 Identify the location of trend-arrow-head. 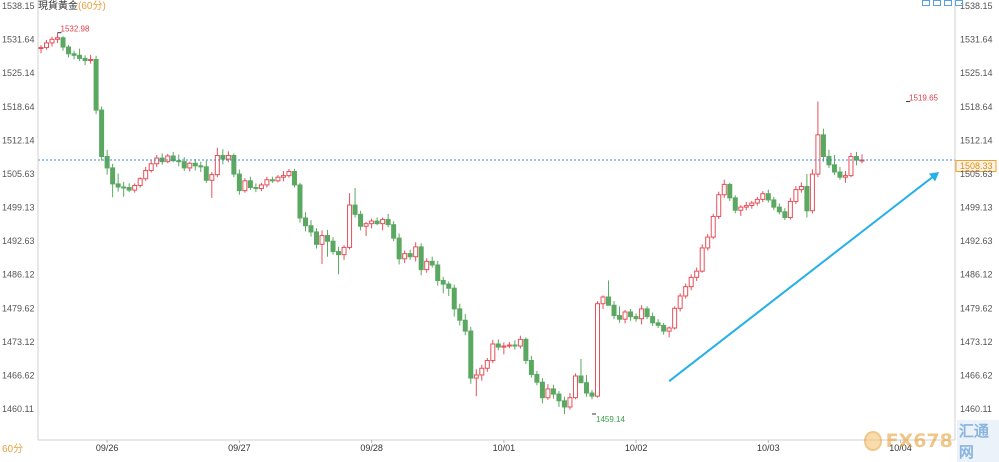
(934, 177).